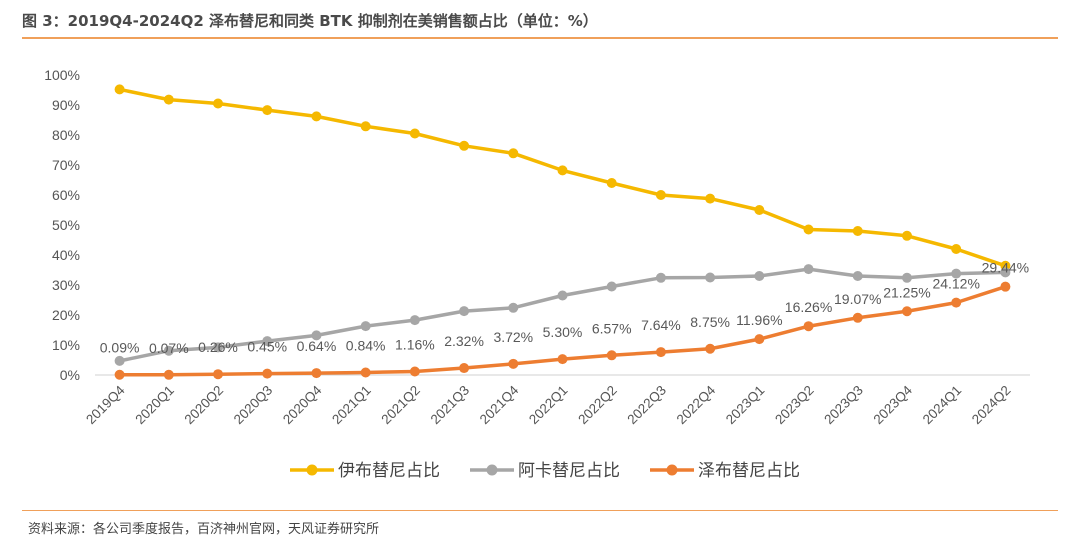  What do you see at coordinates (66, 195) in the screenshot?
I see `y-tick-label: 60%` at bounding box center [66, 195].